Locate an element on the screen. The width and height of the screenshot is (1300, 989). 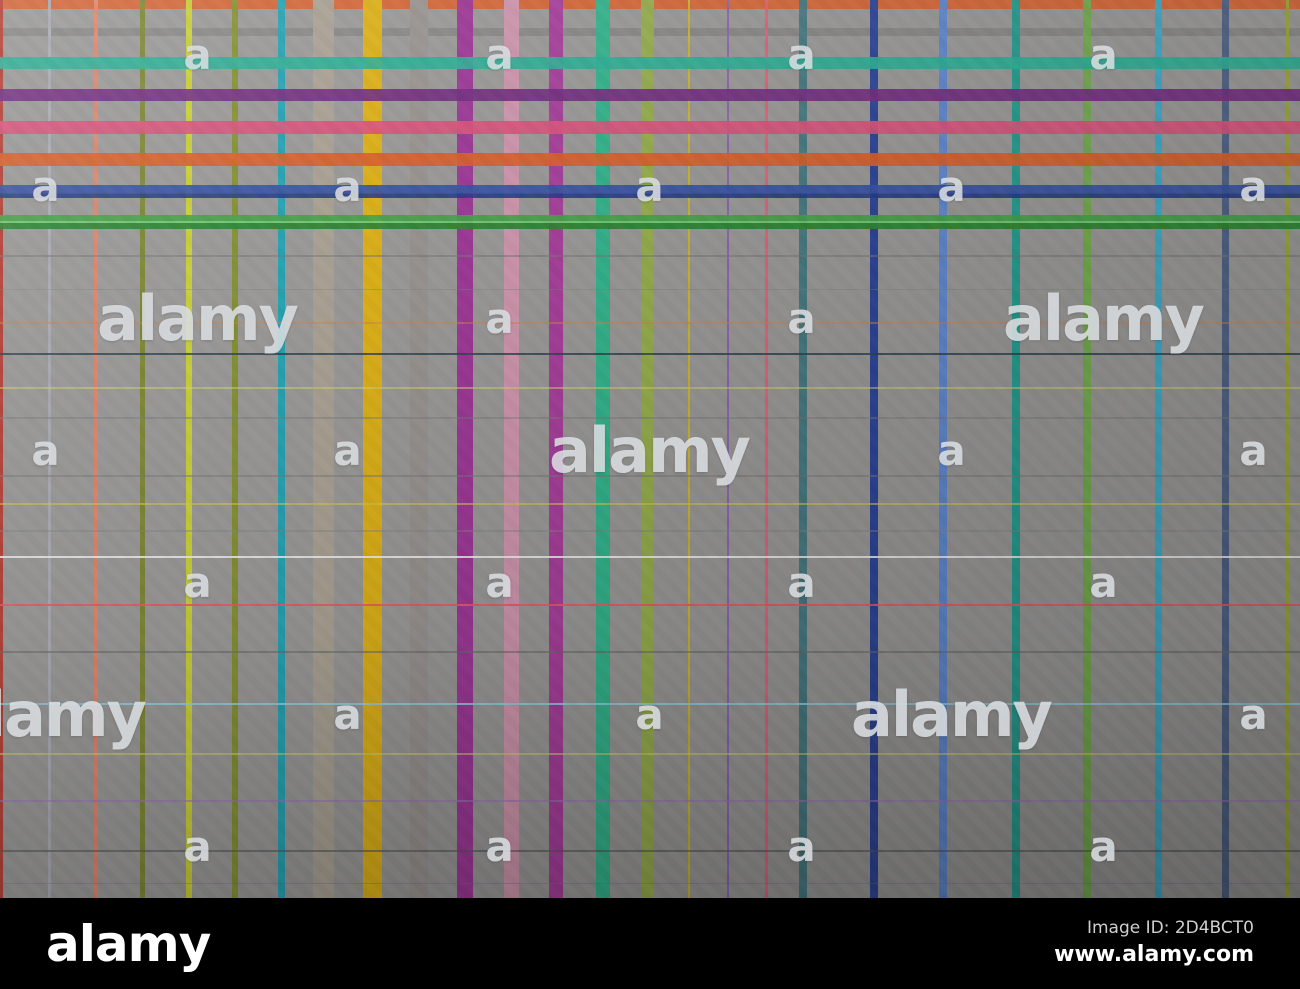
footer-right-block: Image ID: 2D4BCT0 www.alamy.com is located at coordinates (1154, 943).